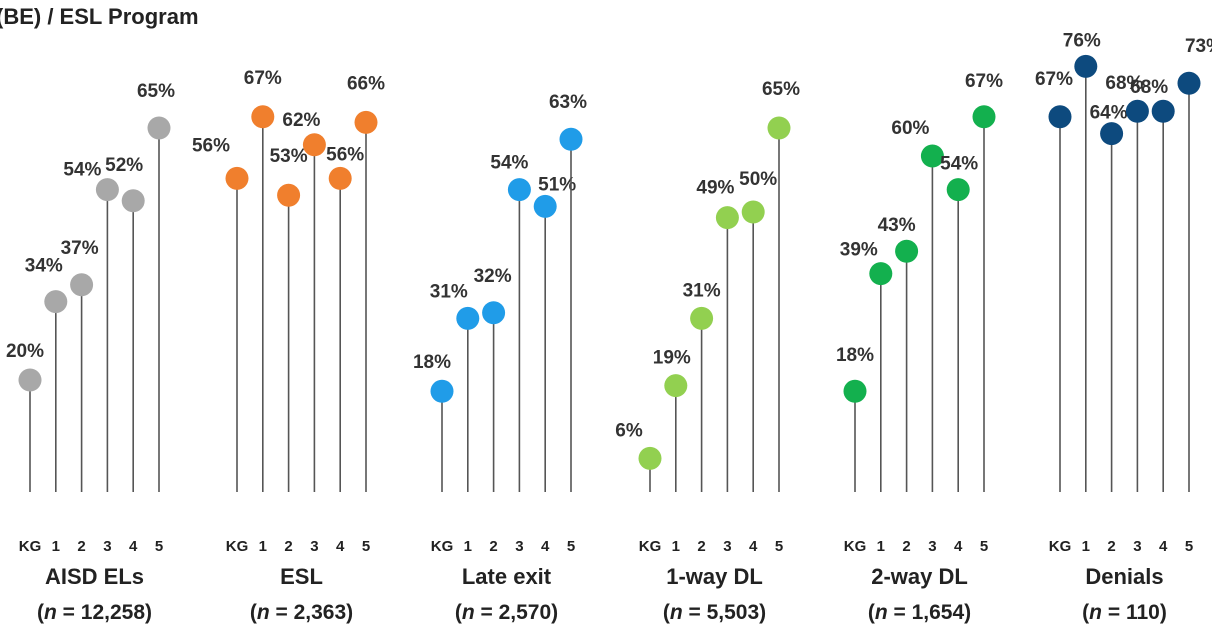 The width and height of the screenshot is (1212, 631). I want to click on data-label-denials-5: 73%, so click(1198, 46).